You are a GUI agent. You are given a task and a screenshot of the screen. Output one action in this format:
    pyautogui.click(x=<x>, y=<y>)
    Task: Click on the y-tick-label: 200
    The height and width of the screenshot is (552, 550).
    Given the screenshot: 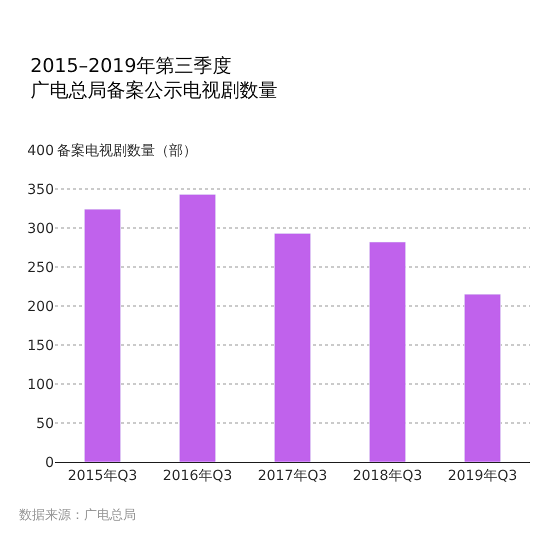 What is the action you would take?
    pyautogui.click(x=40, y=306)
    